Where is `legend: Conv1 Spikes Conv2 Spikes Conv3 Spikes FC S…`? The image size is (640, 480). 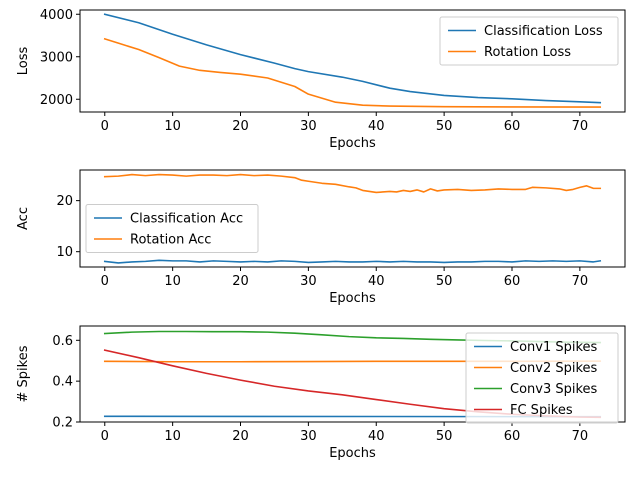
legend: Conv1 Spikes Conv2 Spikes Conv3 Spikes FC S… is located at coordinates (542, 378).